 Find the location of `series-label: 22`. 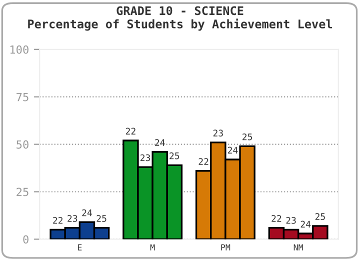

series-label: 22 is located at coordinates (203, 161).